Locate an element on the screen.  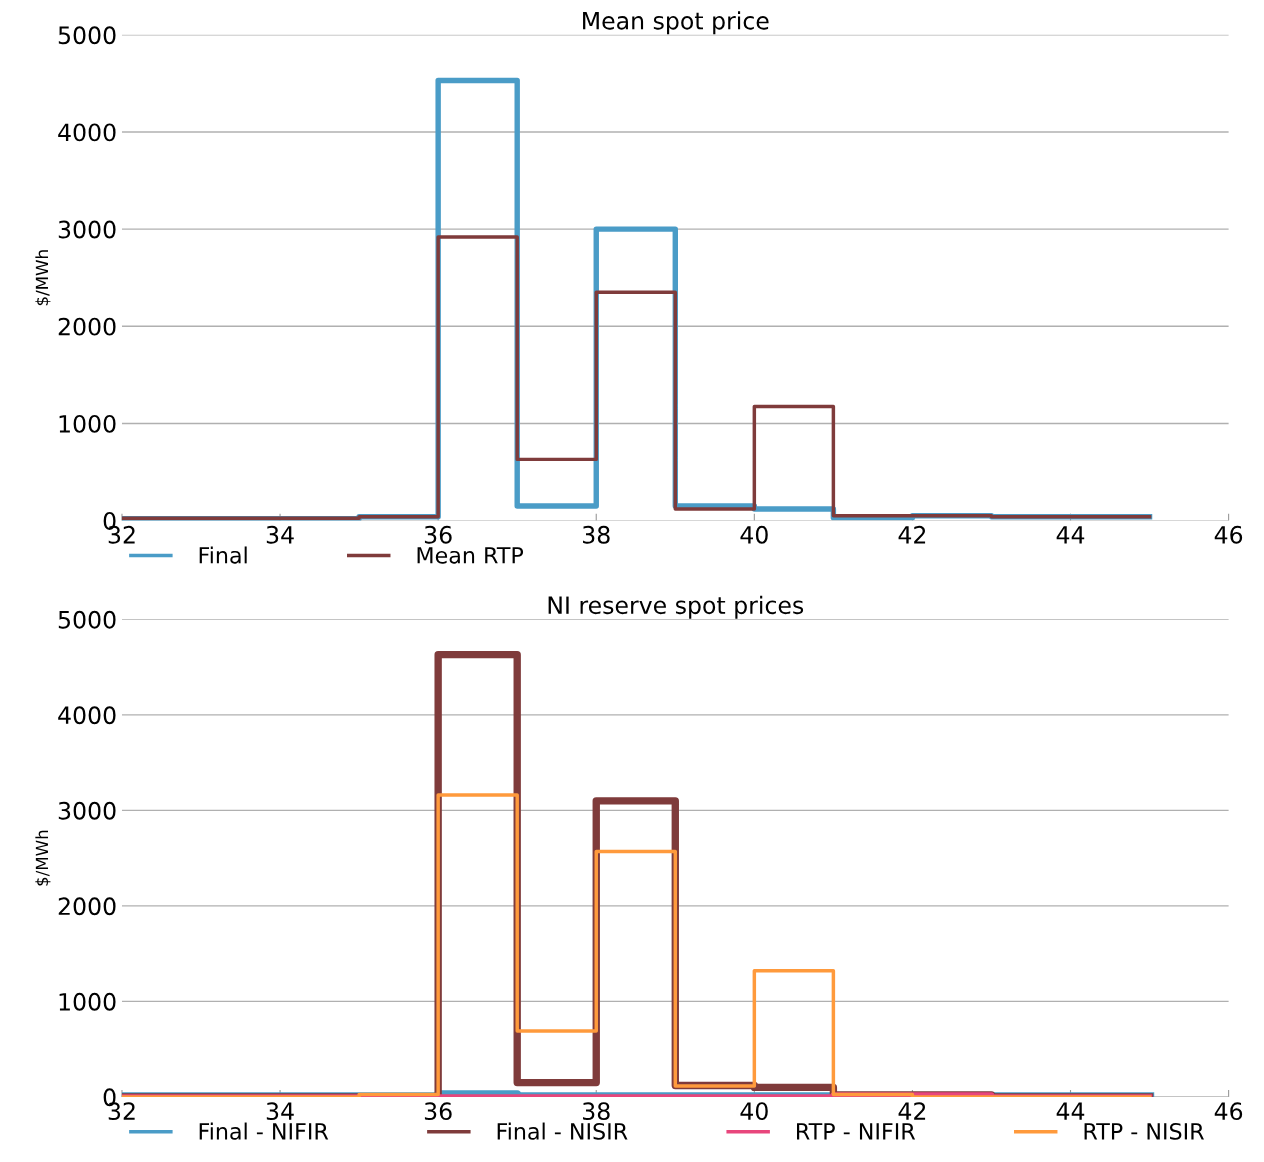
legend-label: RTP - NISIR is located at coordinates (1144, 1131).